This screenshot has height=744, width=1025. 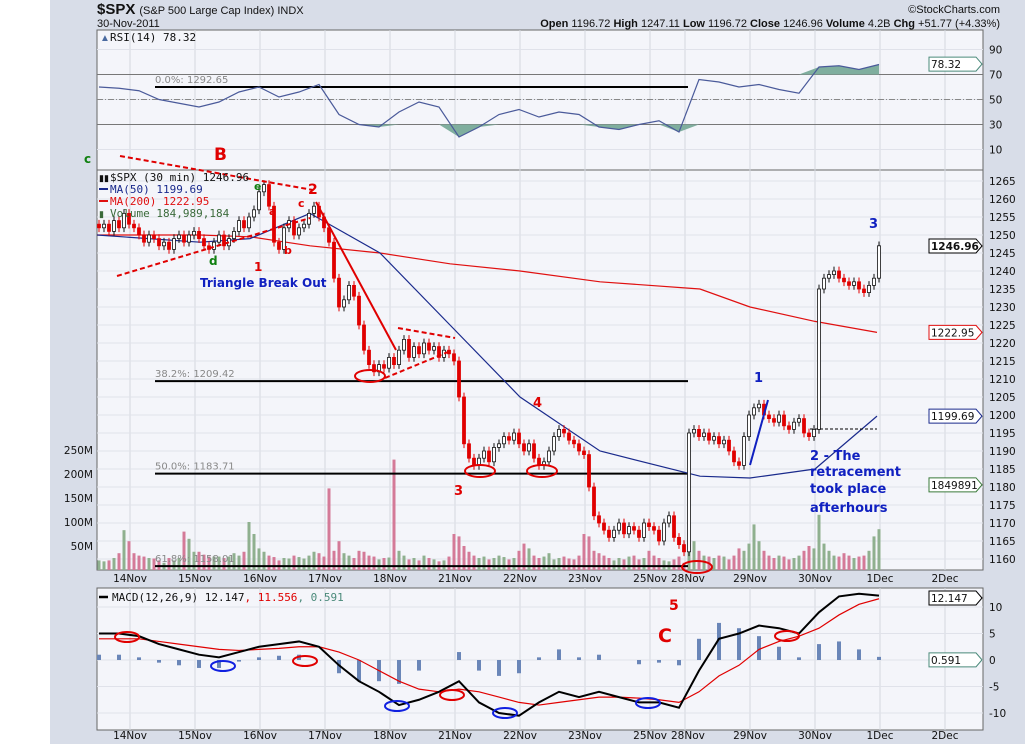 I want to click on macd-hist-badge: 0.591, so click(x=955, y=660).